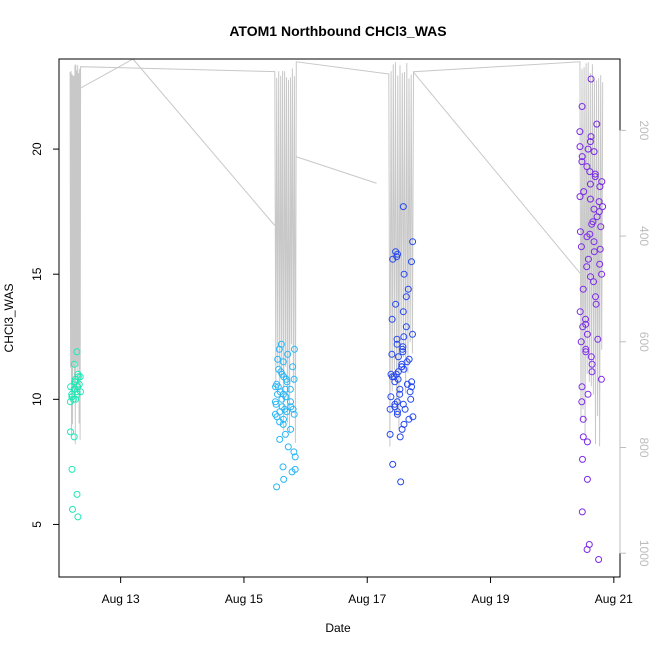 Image resolution: width=650 pixels, height=650 pixels. What do you see at coordinates (37, 149) in the screenshot?
I see `y-tick-label: 20` at bounding box center [37, 149].